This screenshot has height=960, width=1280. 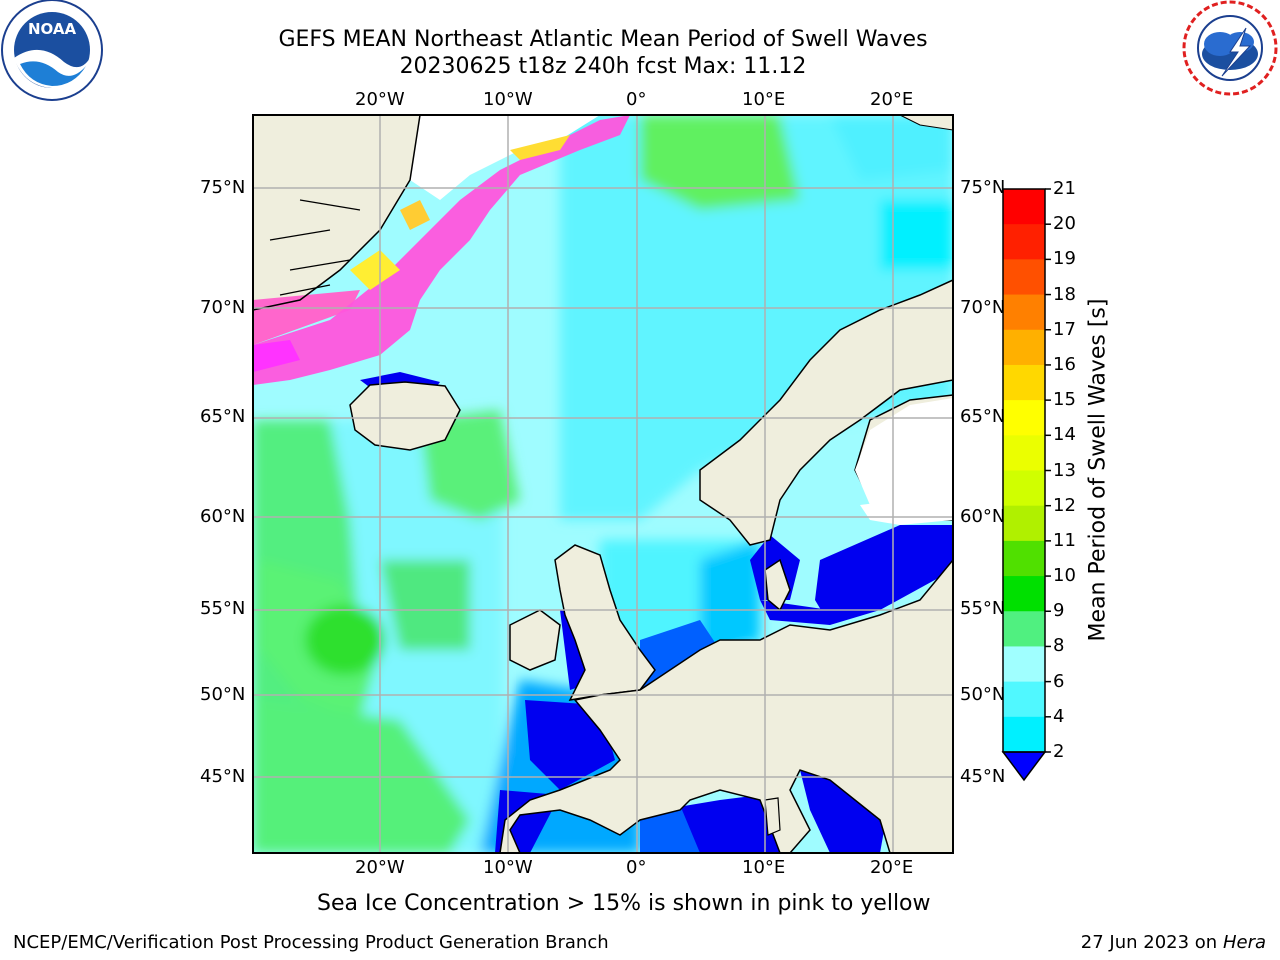 What do you see at coordinates (1244, 942) in the screenshot?
I see `footer-machine: Hera` at bounding box center [1244, 942].